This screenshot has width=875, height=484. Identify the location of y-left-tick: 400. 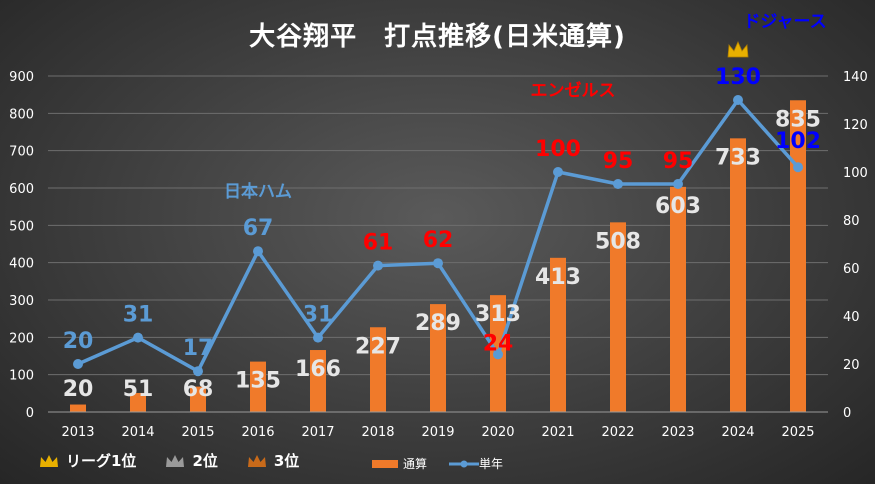
(21, 264).